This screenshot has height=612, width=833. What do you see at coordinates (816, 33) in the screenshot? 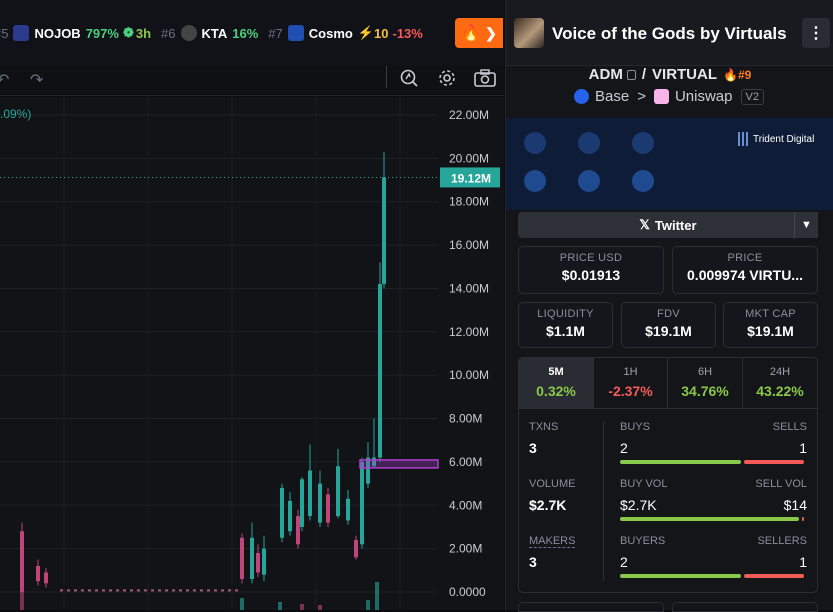
I see `more-menu-button: ⋮` at bounding box center [816, 33].